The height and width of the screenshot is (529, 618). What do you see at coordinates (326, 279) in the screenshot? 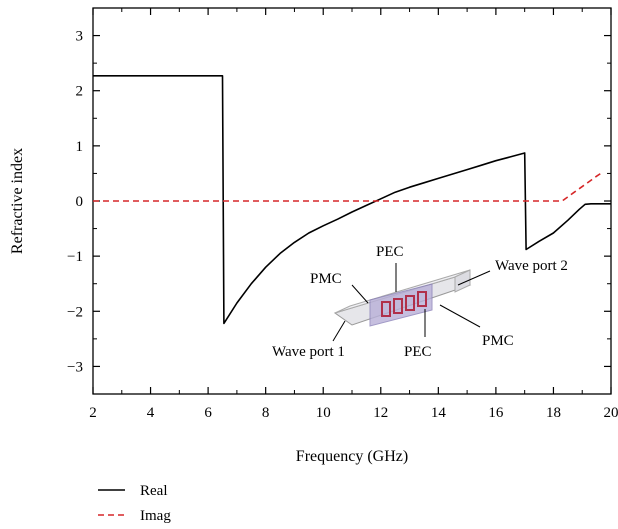
I see `annotation-pmc-left: PMC` at bounding box center [326, 279].